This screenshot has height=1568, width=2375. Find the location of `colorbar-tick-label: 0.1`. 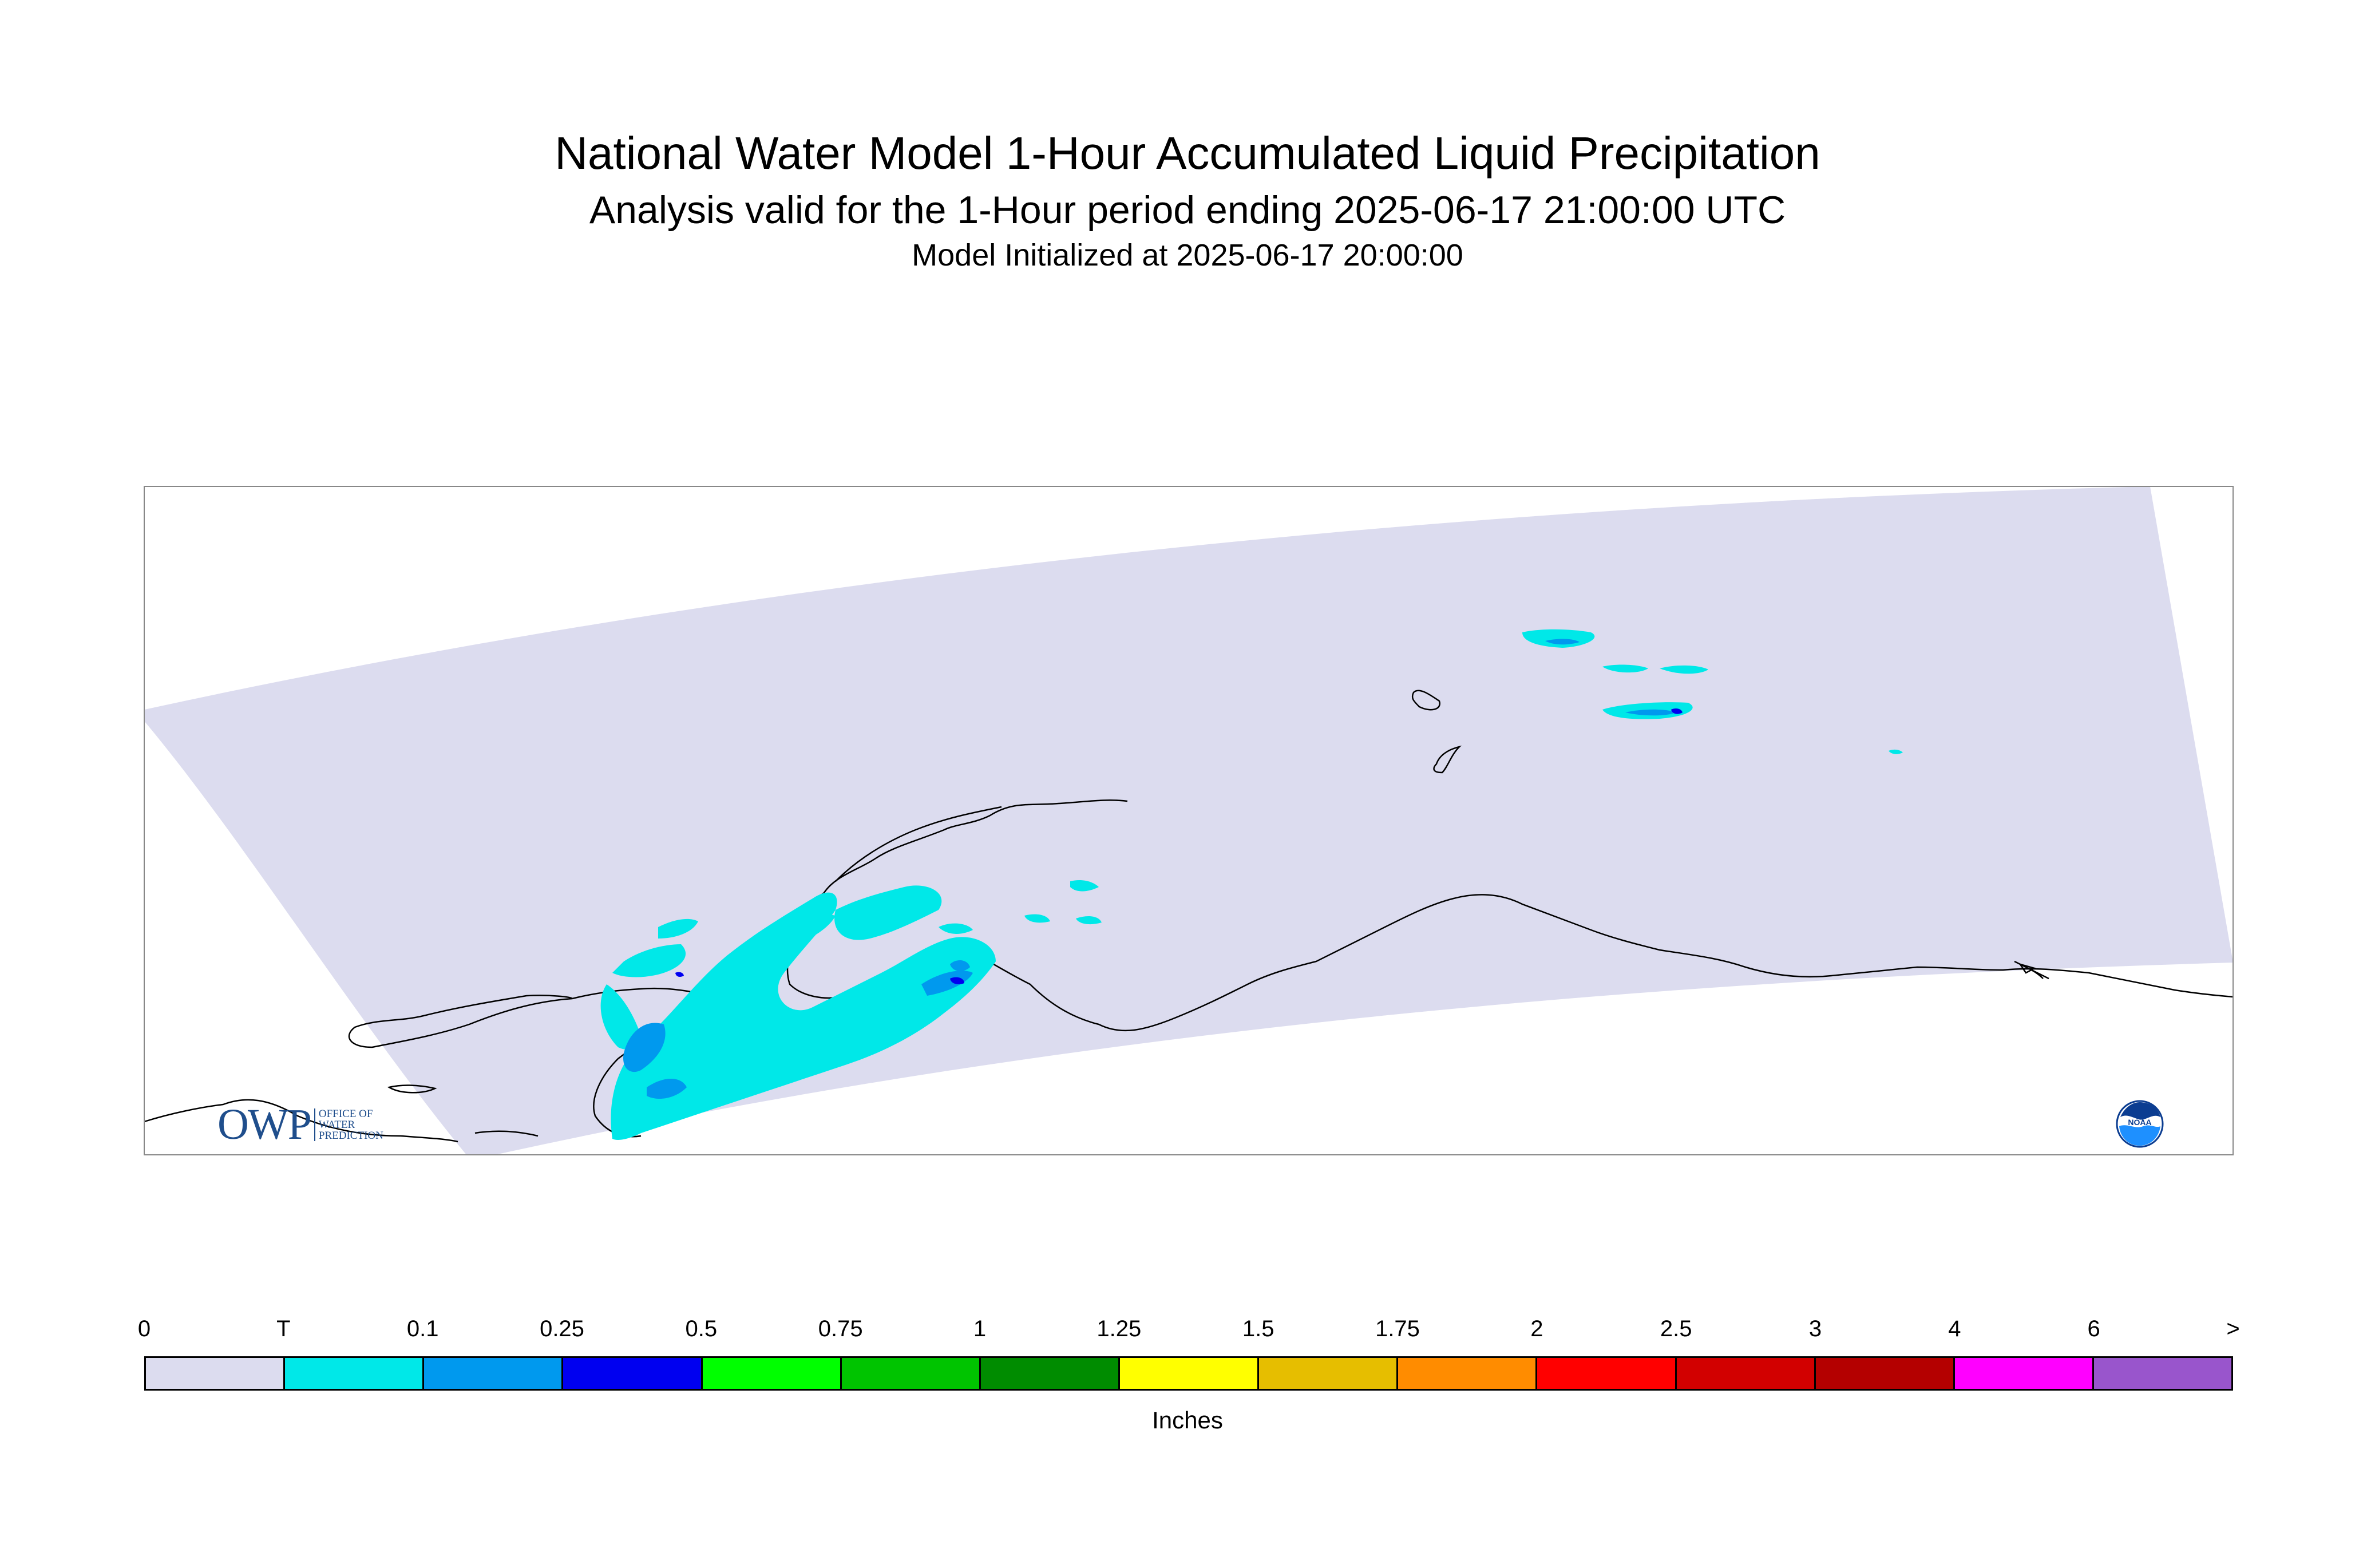

colorbar-tick-label: 0.1 is located at coordinates (423, 1328).